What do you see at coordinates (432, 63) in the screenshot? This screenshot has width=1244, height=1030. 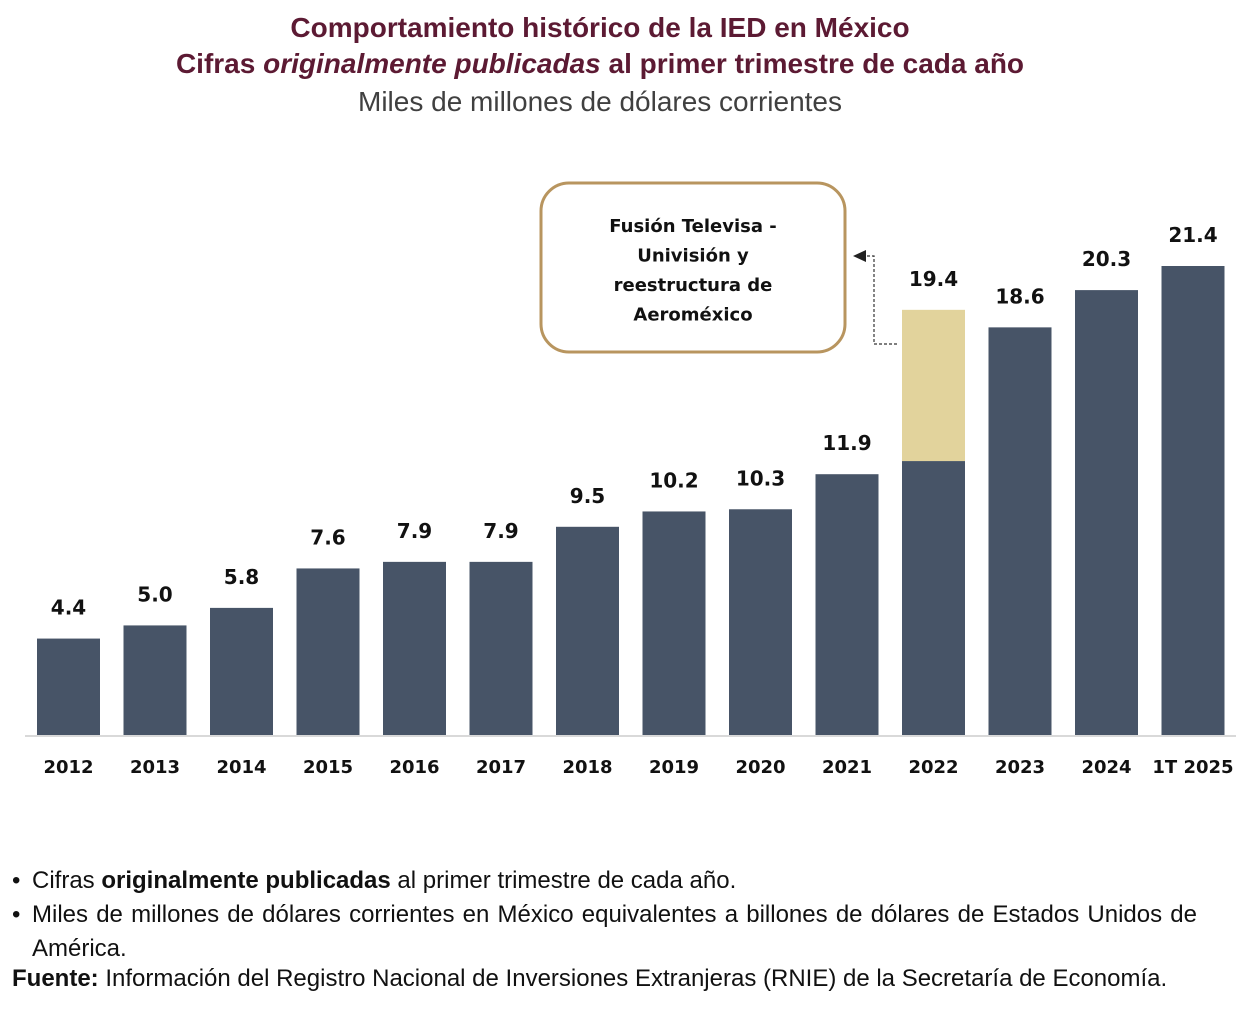 I see `title-line2-italic: originalmente publicadas` at bounding box center [432, 63].